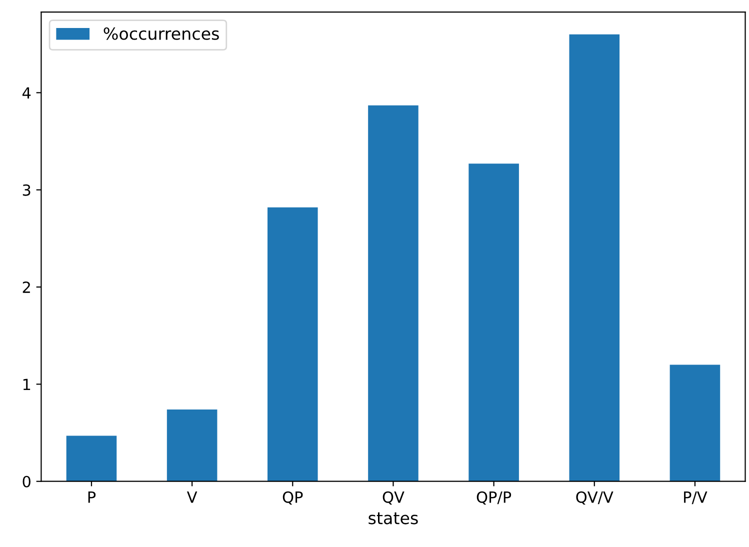 This screenshot has height=547, width=749. I want to click on x-tick-label: P, so click(92, 497).